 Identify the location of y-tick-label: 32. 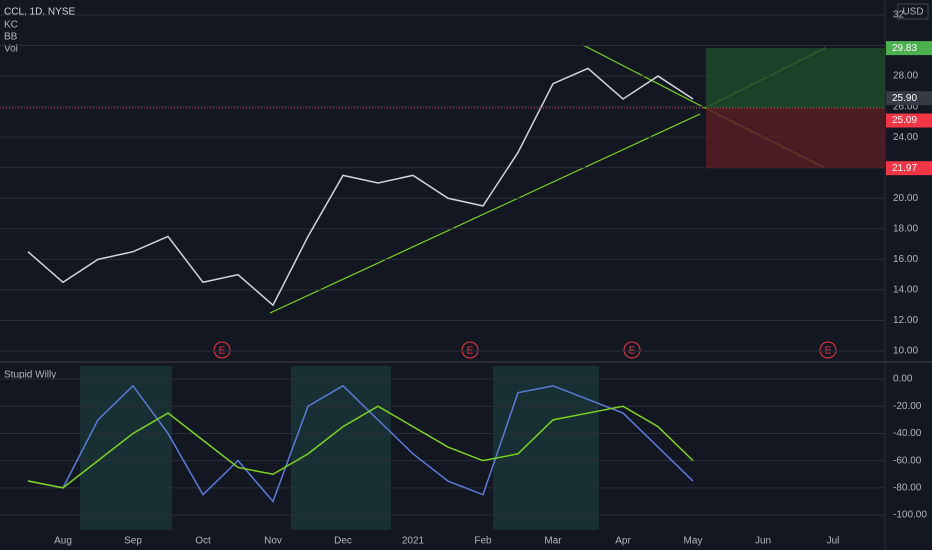
(899, 15).